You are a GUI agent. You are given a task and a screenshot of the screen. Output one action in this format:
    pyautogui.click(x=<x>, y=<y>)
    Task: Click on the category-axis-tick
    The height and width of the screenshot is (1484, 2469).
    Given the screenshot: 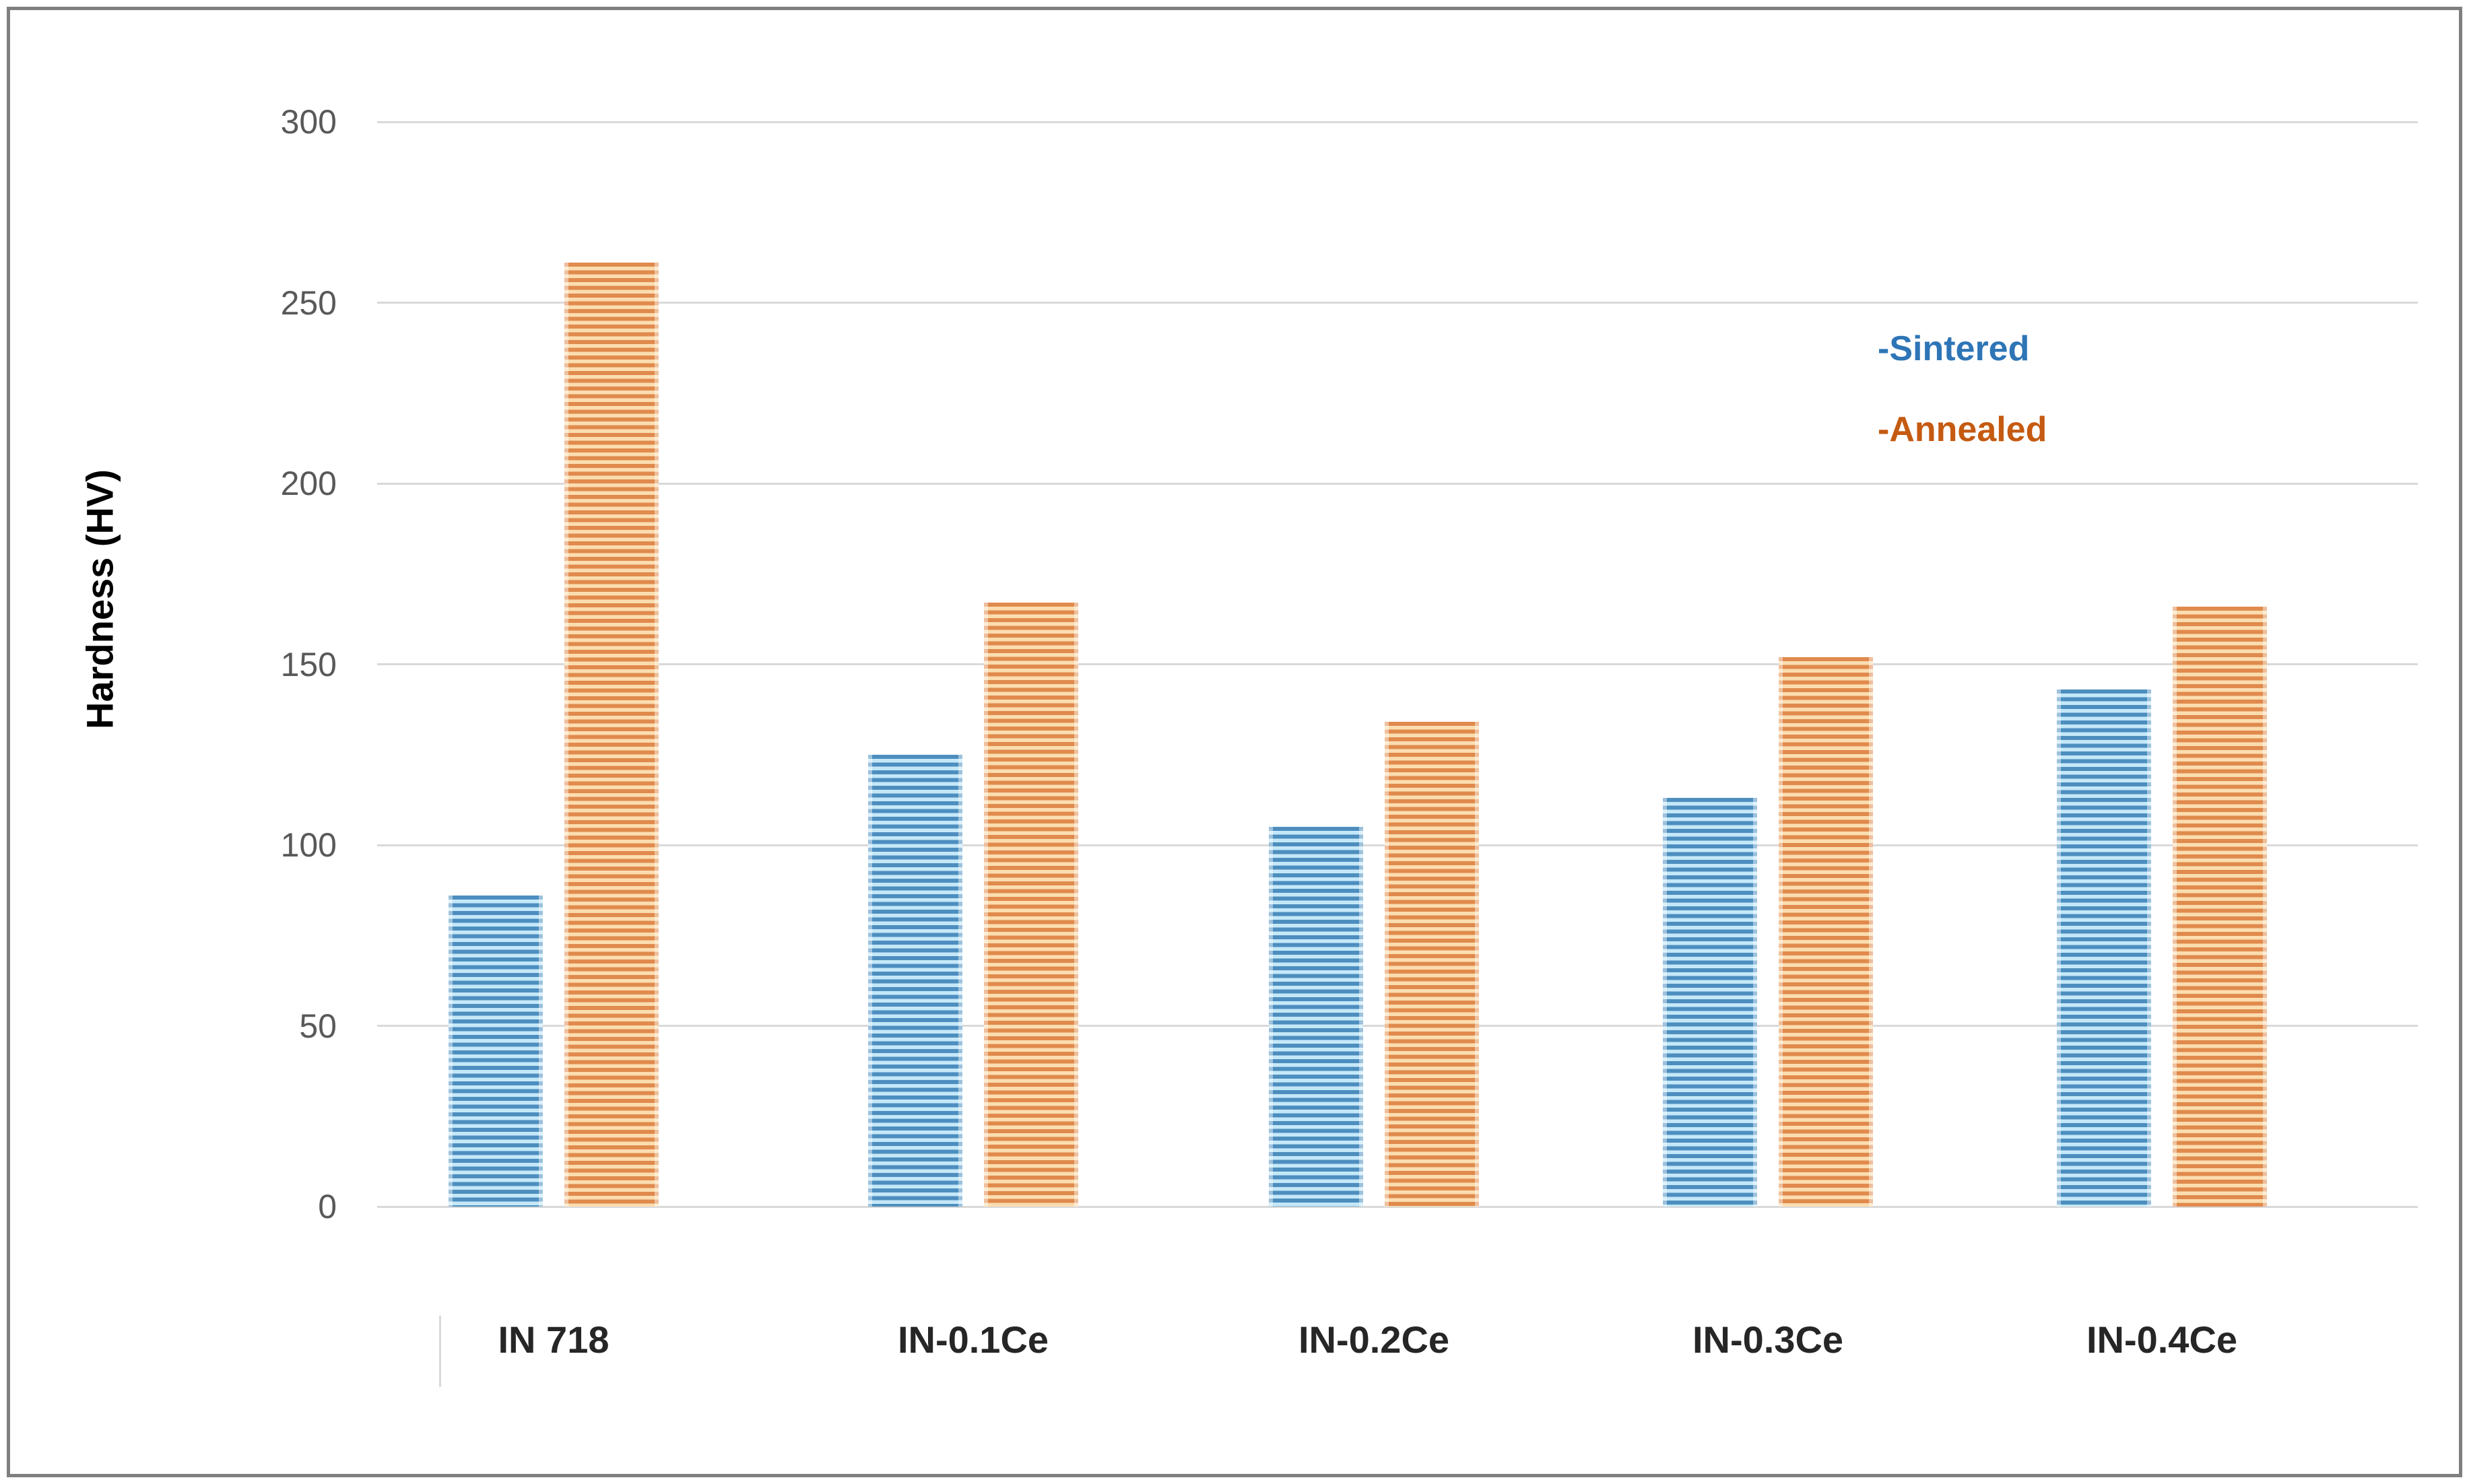 What is the action you would take?
    pyautogui.click(x=440, y=1351)
    